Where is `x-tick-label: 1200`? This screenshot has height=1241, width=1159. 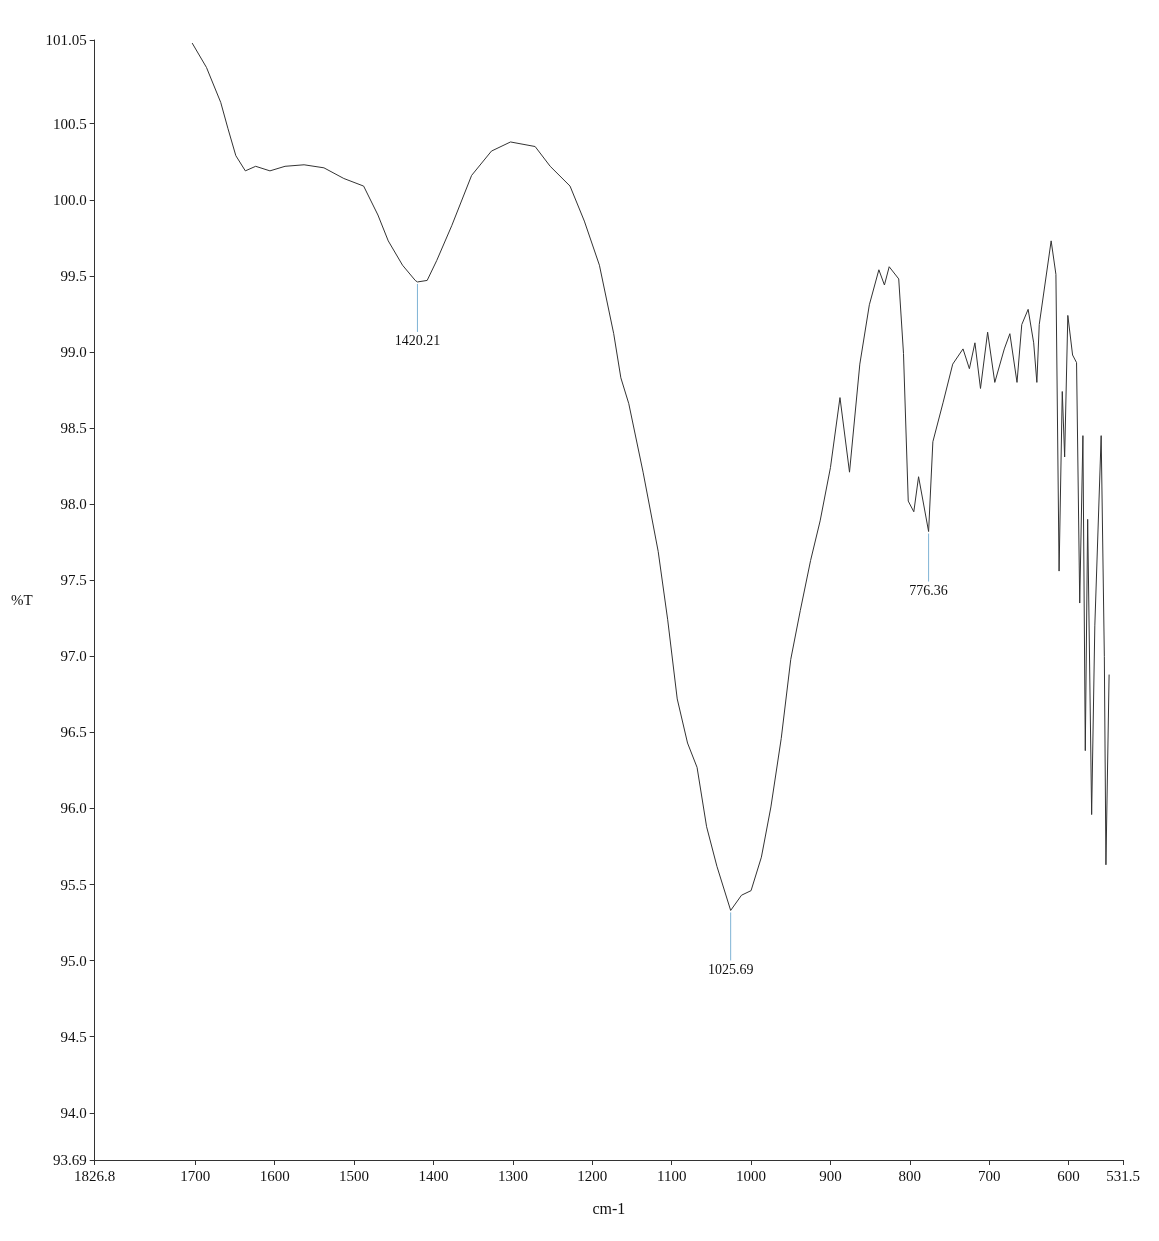
x-tick-label: 1200 is located at coordinates (592, 1175).